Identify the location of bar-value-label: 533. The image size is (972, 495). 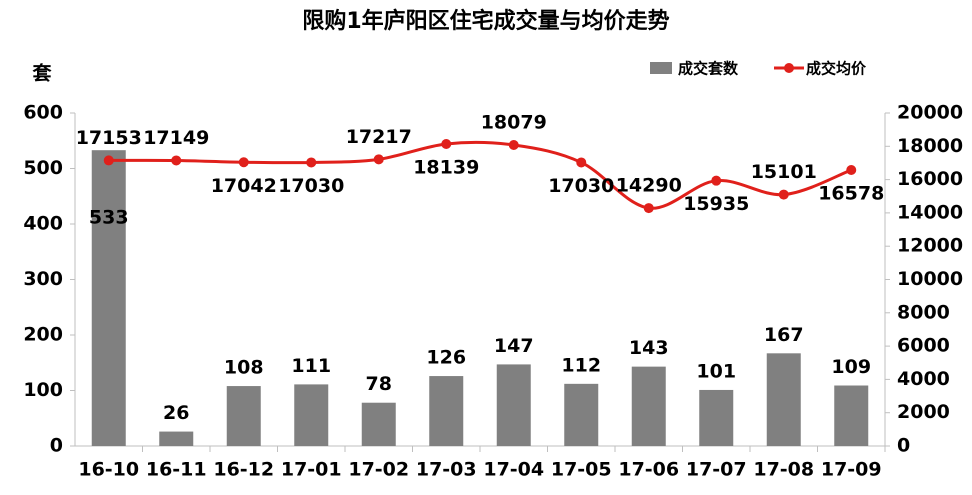
(109, 218).